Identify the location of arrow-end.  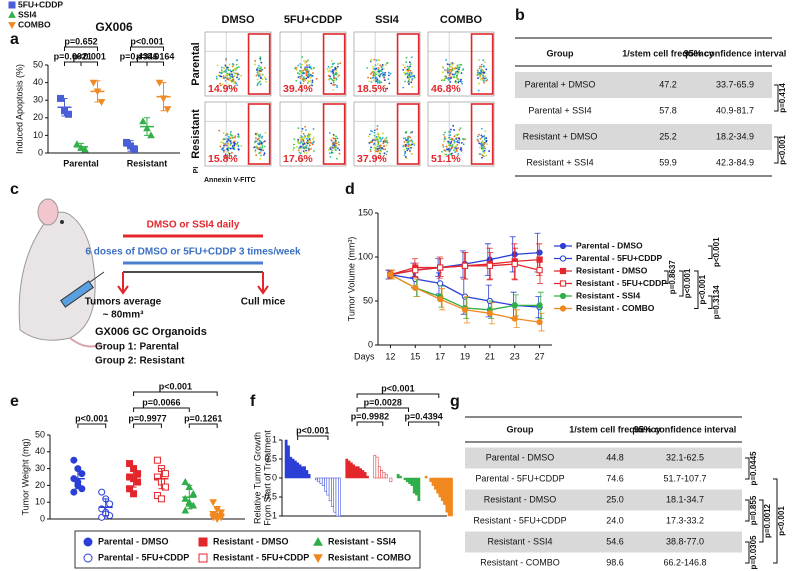
(263, 283).